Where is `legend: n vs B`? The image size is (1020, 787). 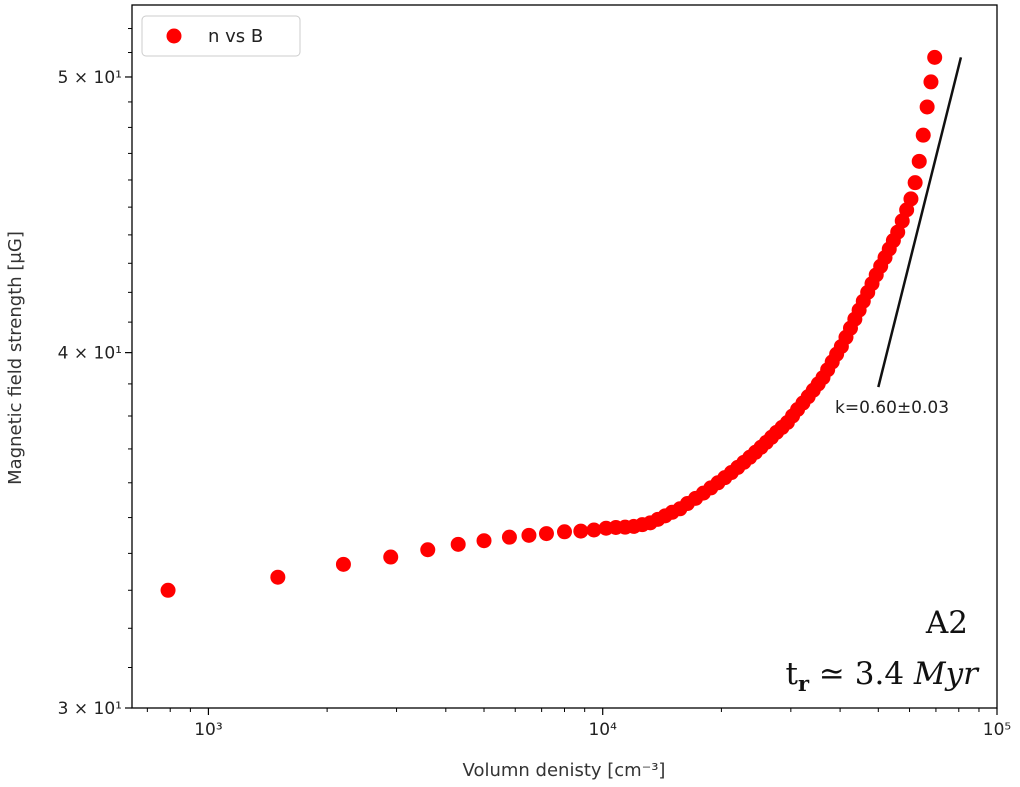 legend: n vs B is located at coordinates (221, 36).